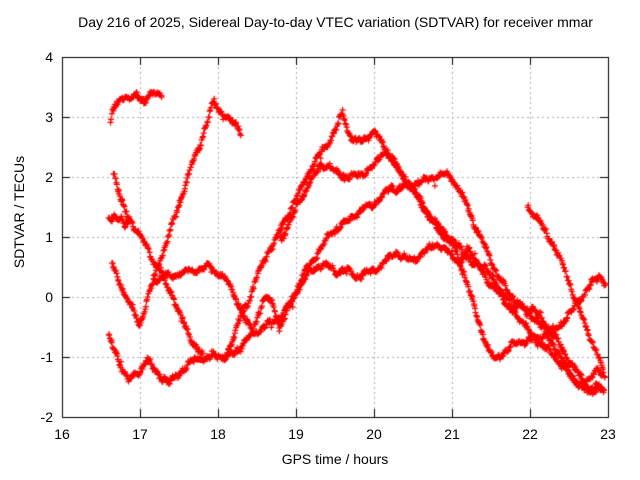  Describe the element at coordinates (335, 459) in the screenshot. I see `x-axis-label: GPS time / hours` at that location.